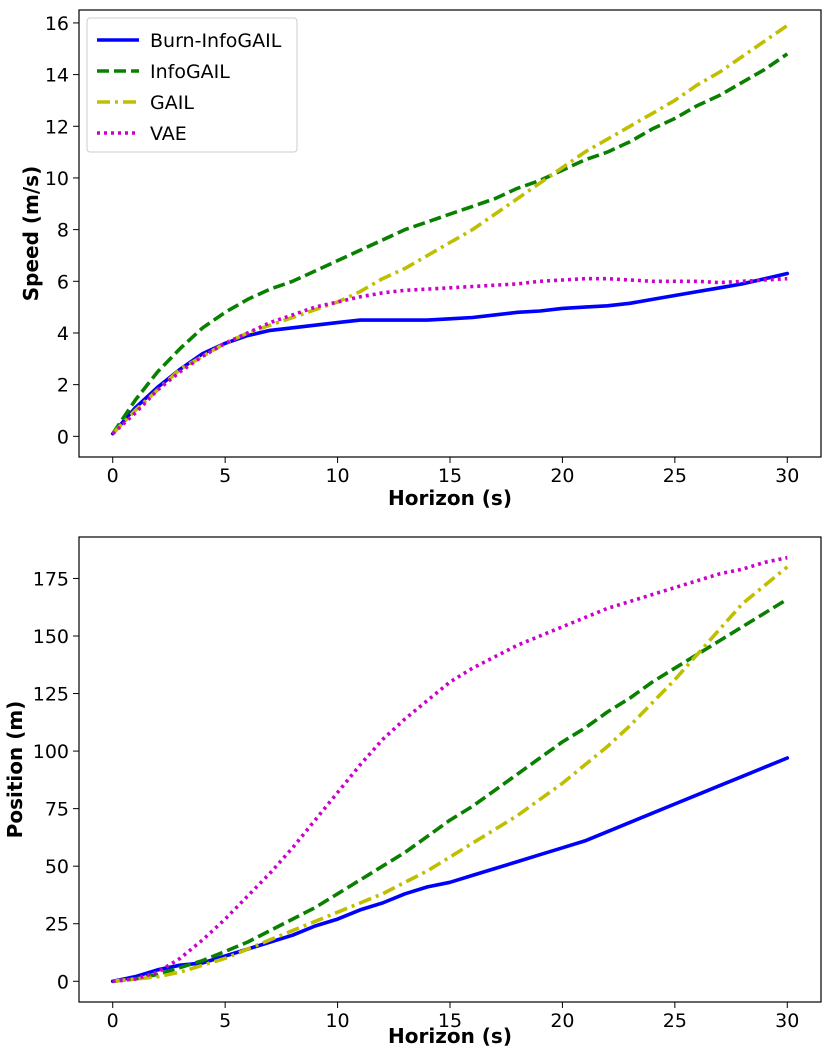 This screenshot has width=831, height=1053. Describe the element at coordinates (450, 1036) in the screenshot. I see `position-x-axis-label: Horizon (s)` at that location.